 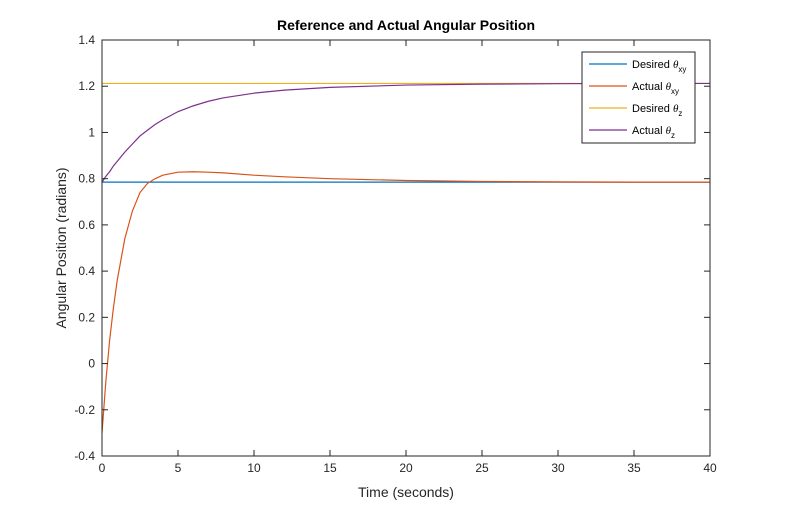 What do you see at coordinates (653, 132) in the screenshot?
I see `legend-entry-label: Actual θz` at bounding box center [653, 132].